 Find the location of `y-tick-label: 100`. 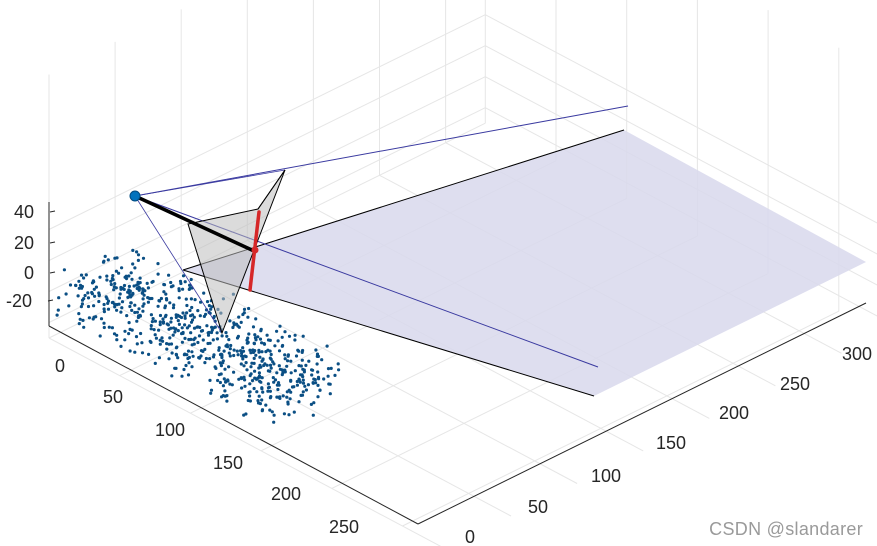

y-tick-label: 100 is located at coordinates (606, 476).